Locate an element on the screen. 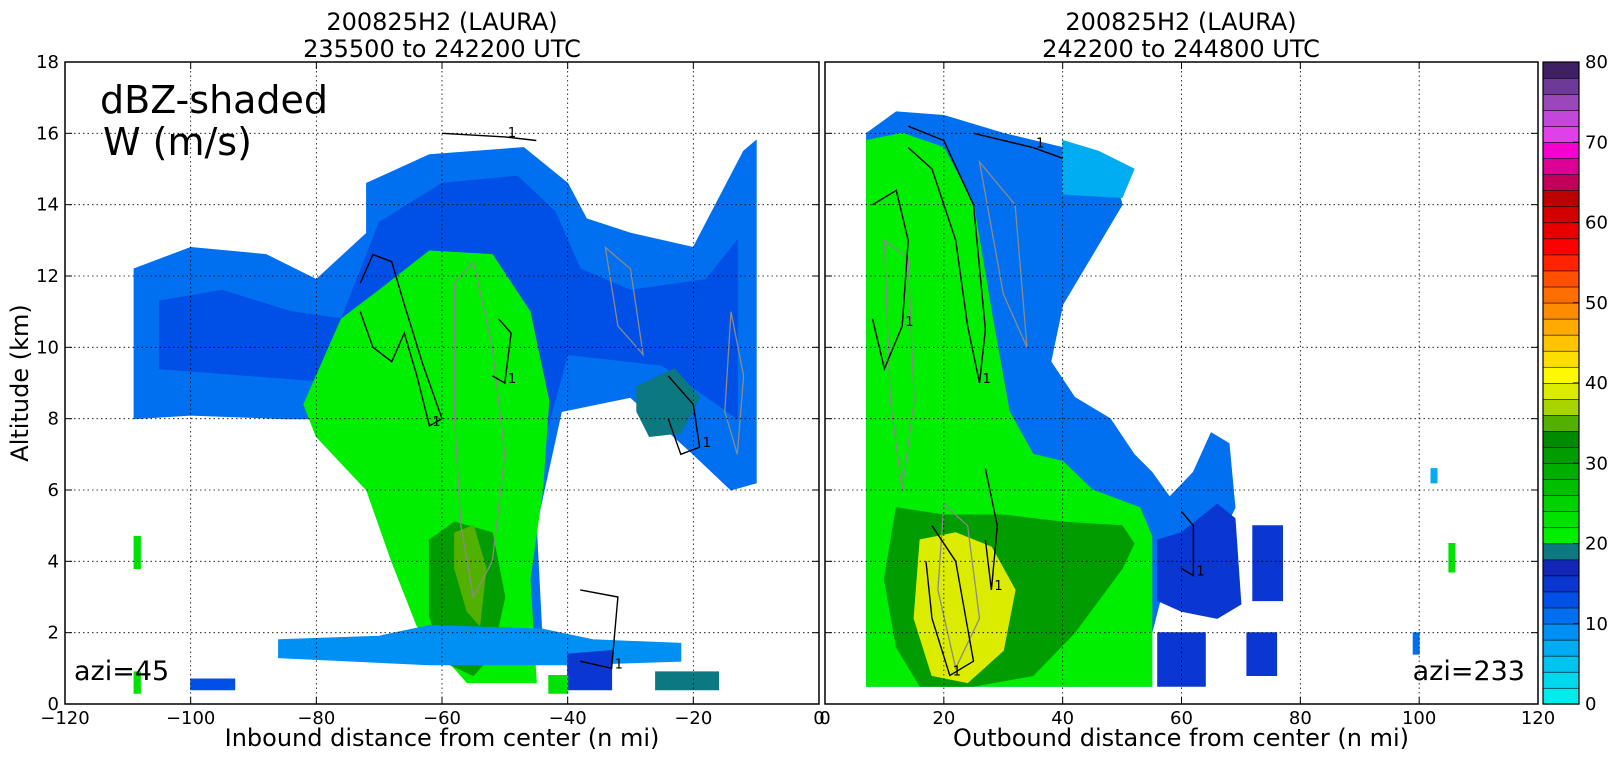  right-subtitle: 242200 to 244800 UTC is located at coordinates (1181, 49).